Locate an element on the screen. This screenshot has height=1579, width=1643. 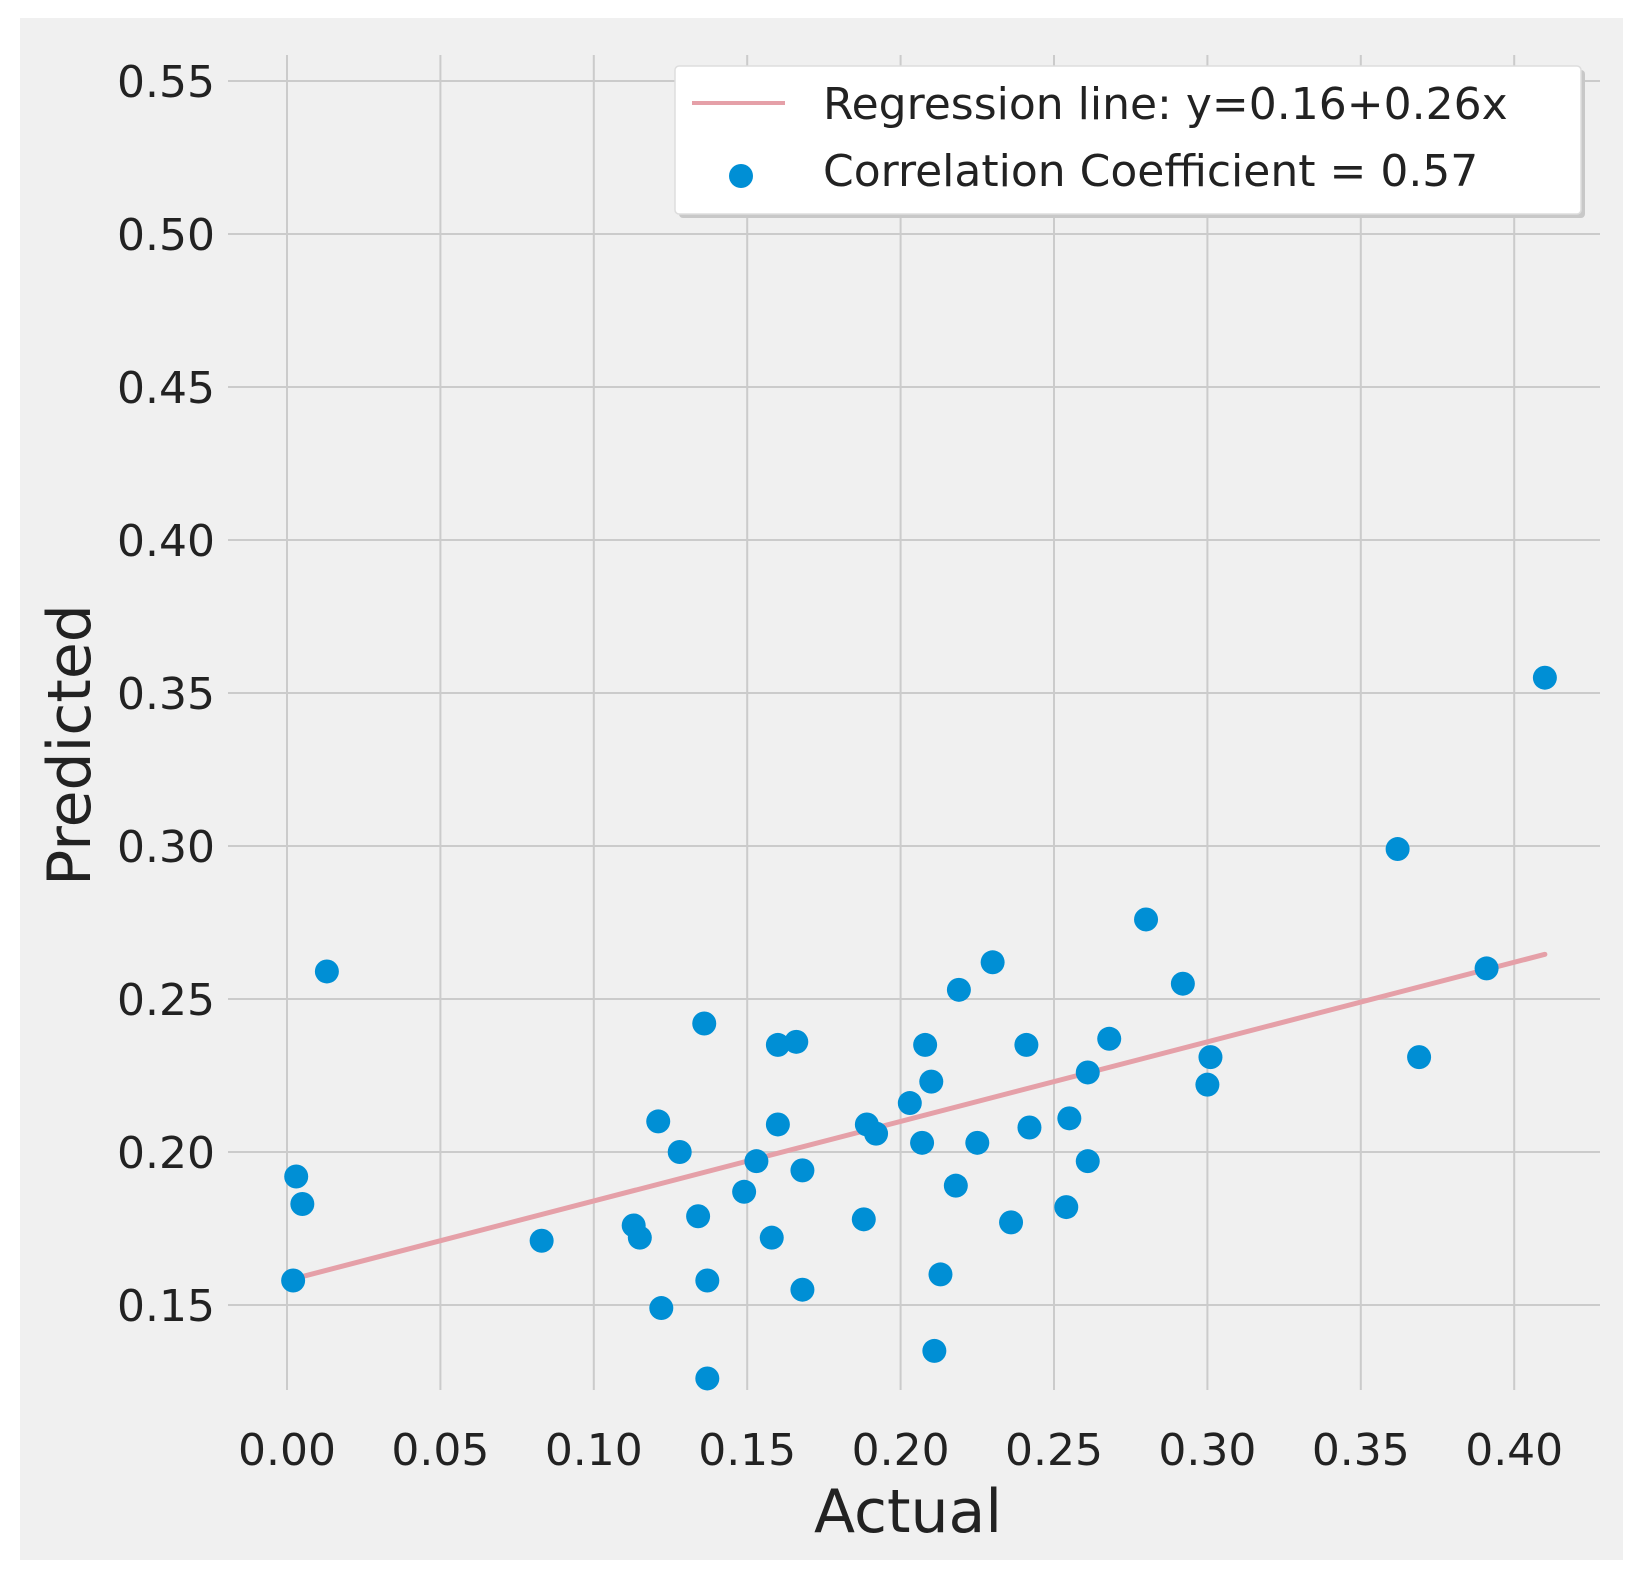
x-tick-label: 0.35 is located at coordinates (1361, 1450).